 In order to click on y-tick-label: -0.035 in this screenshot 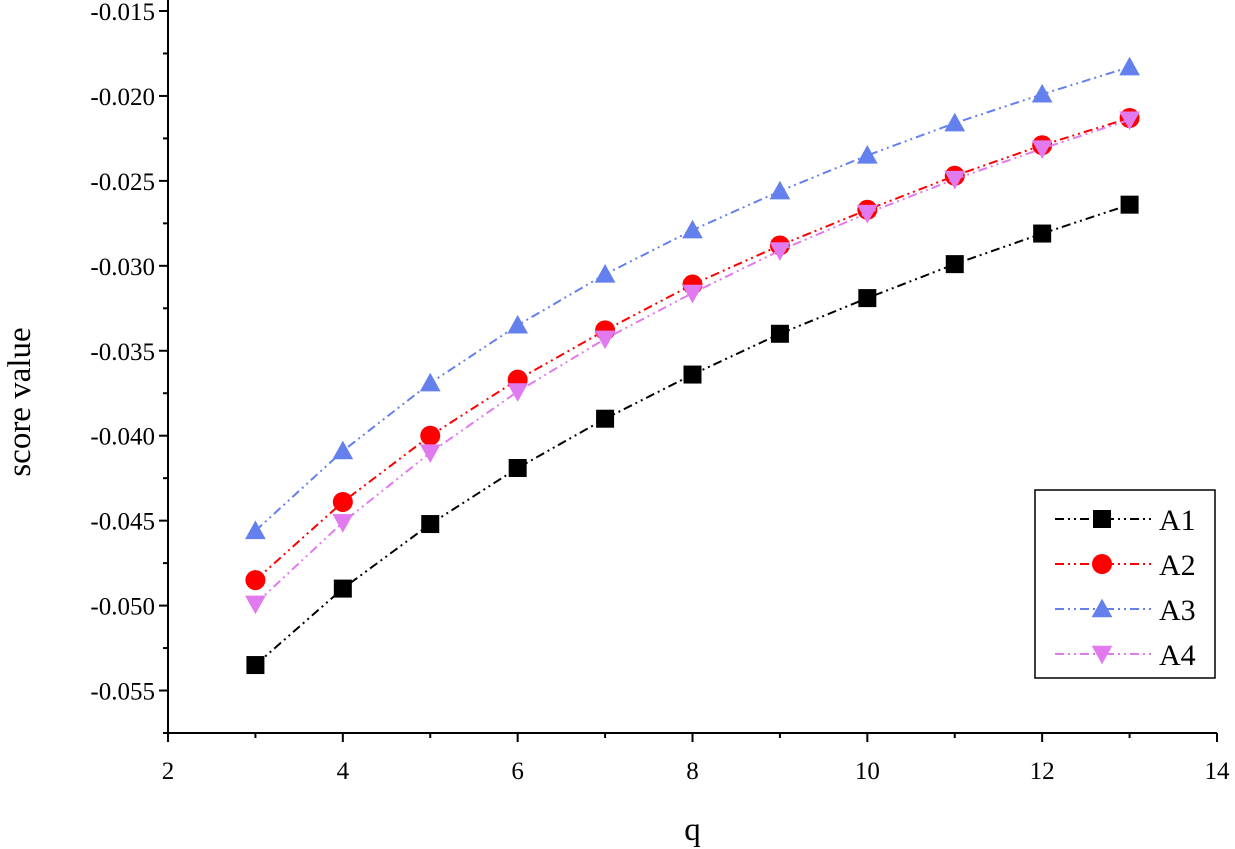, I will do `click(122, 352)`.